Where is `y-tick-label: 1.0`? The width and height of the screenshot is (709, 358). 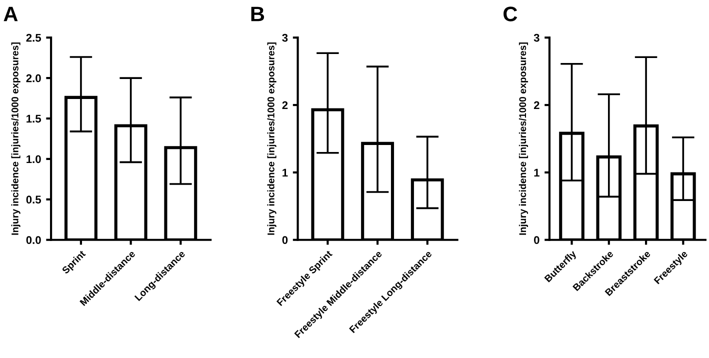
y-tick-label: 1.0 is located at coordinates (33, 159).